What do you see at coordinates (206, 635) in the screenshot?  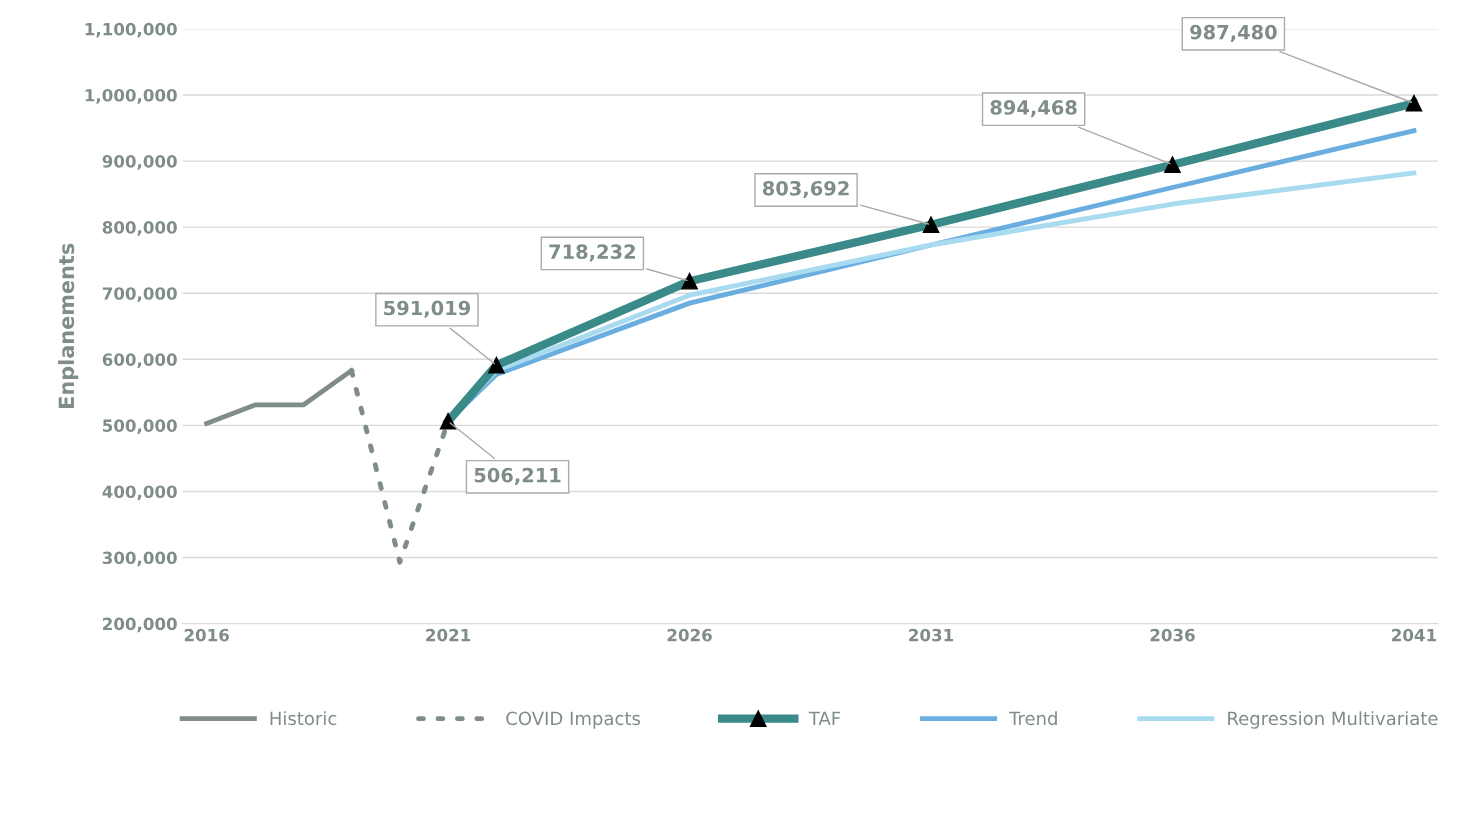 I see `x-tick-label: 2016` at bounding box center [206, 635].